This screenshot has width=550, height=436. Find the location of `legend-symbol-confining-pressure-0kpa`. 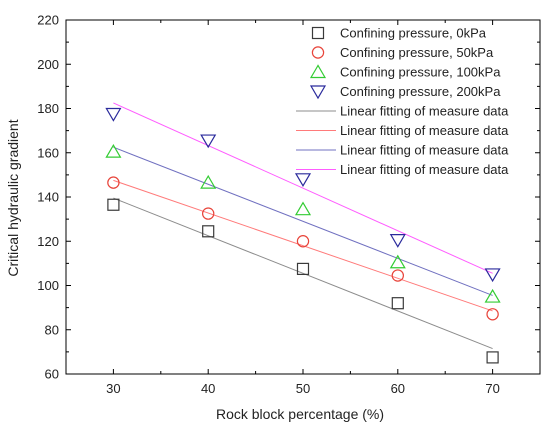

legend-symbol-confining-pressure-0kpa is located at coordinates (318, 33).